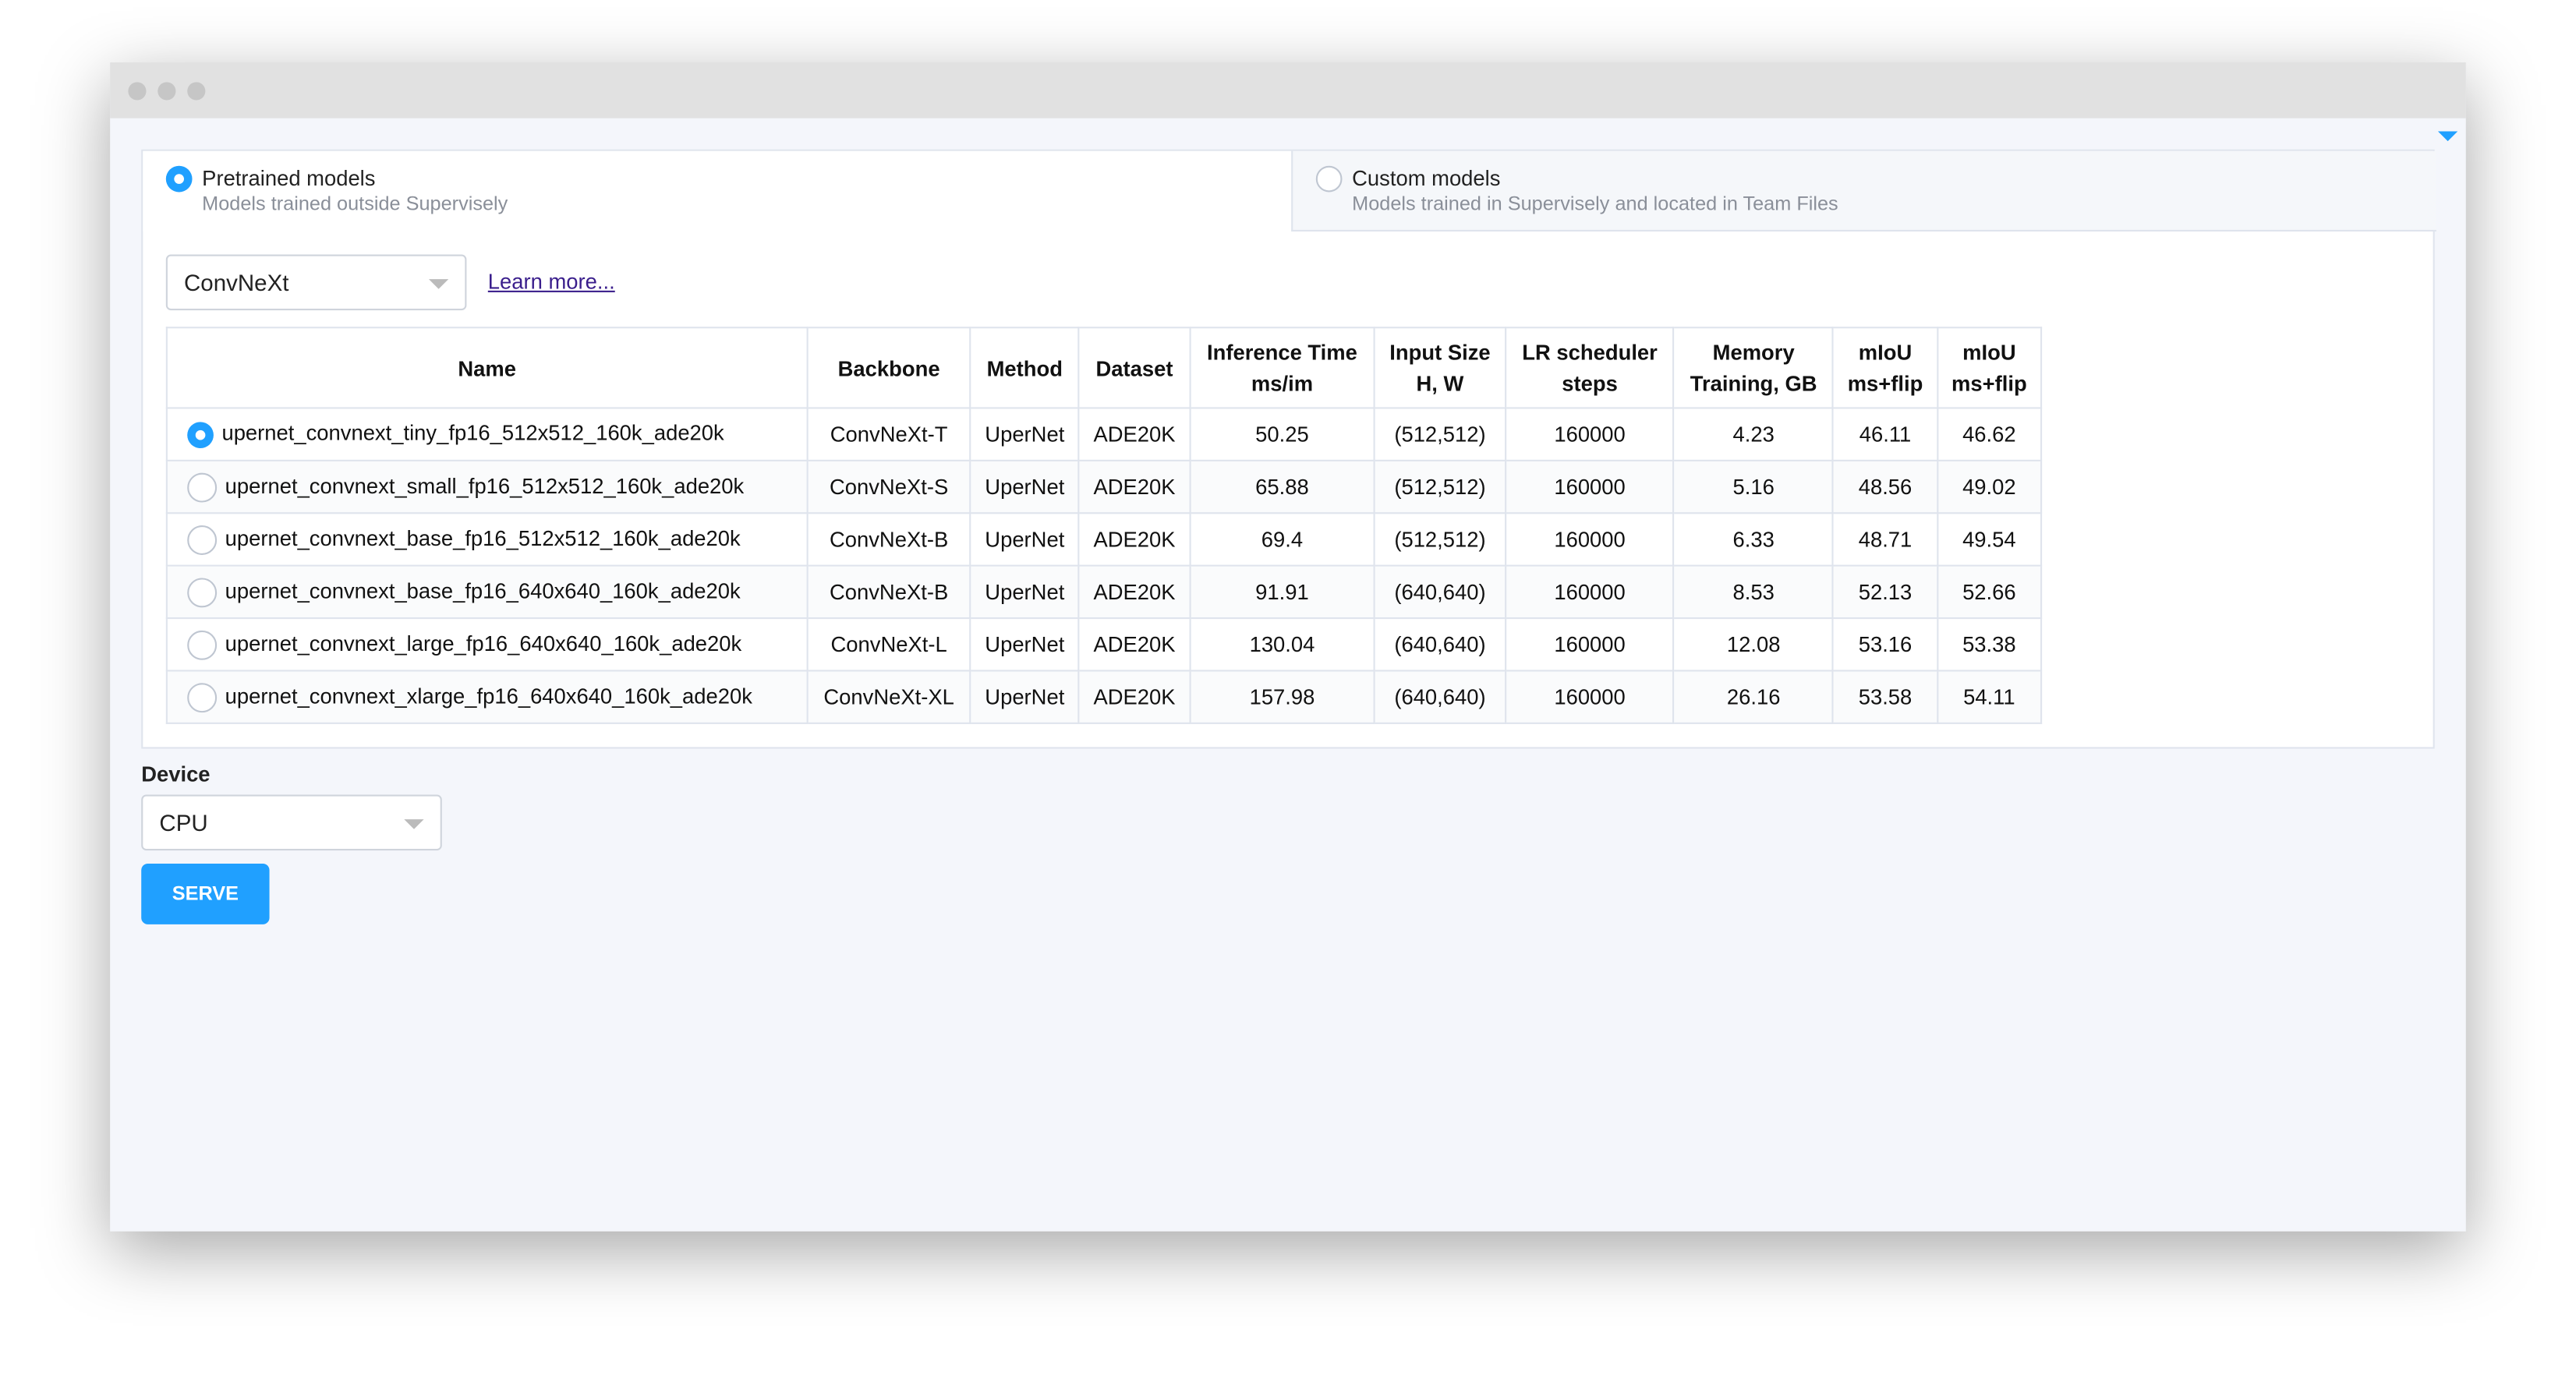  I want to click on header-text: LR scheduler, so click(1590, 352).